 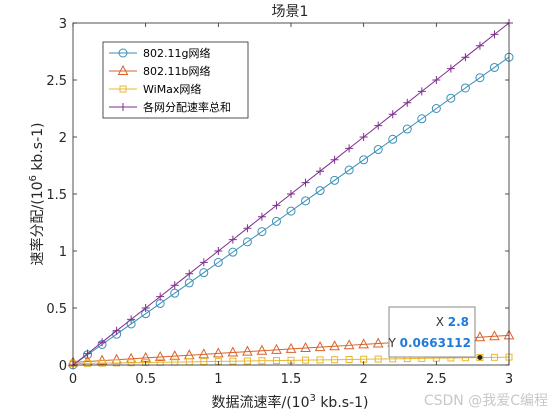 I want to click on y-tick-label: 3, so click(x=63, y=24).